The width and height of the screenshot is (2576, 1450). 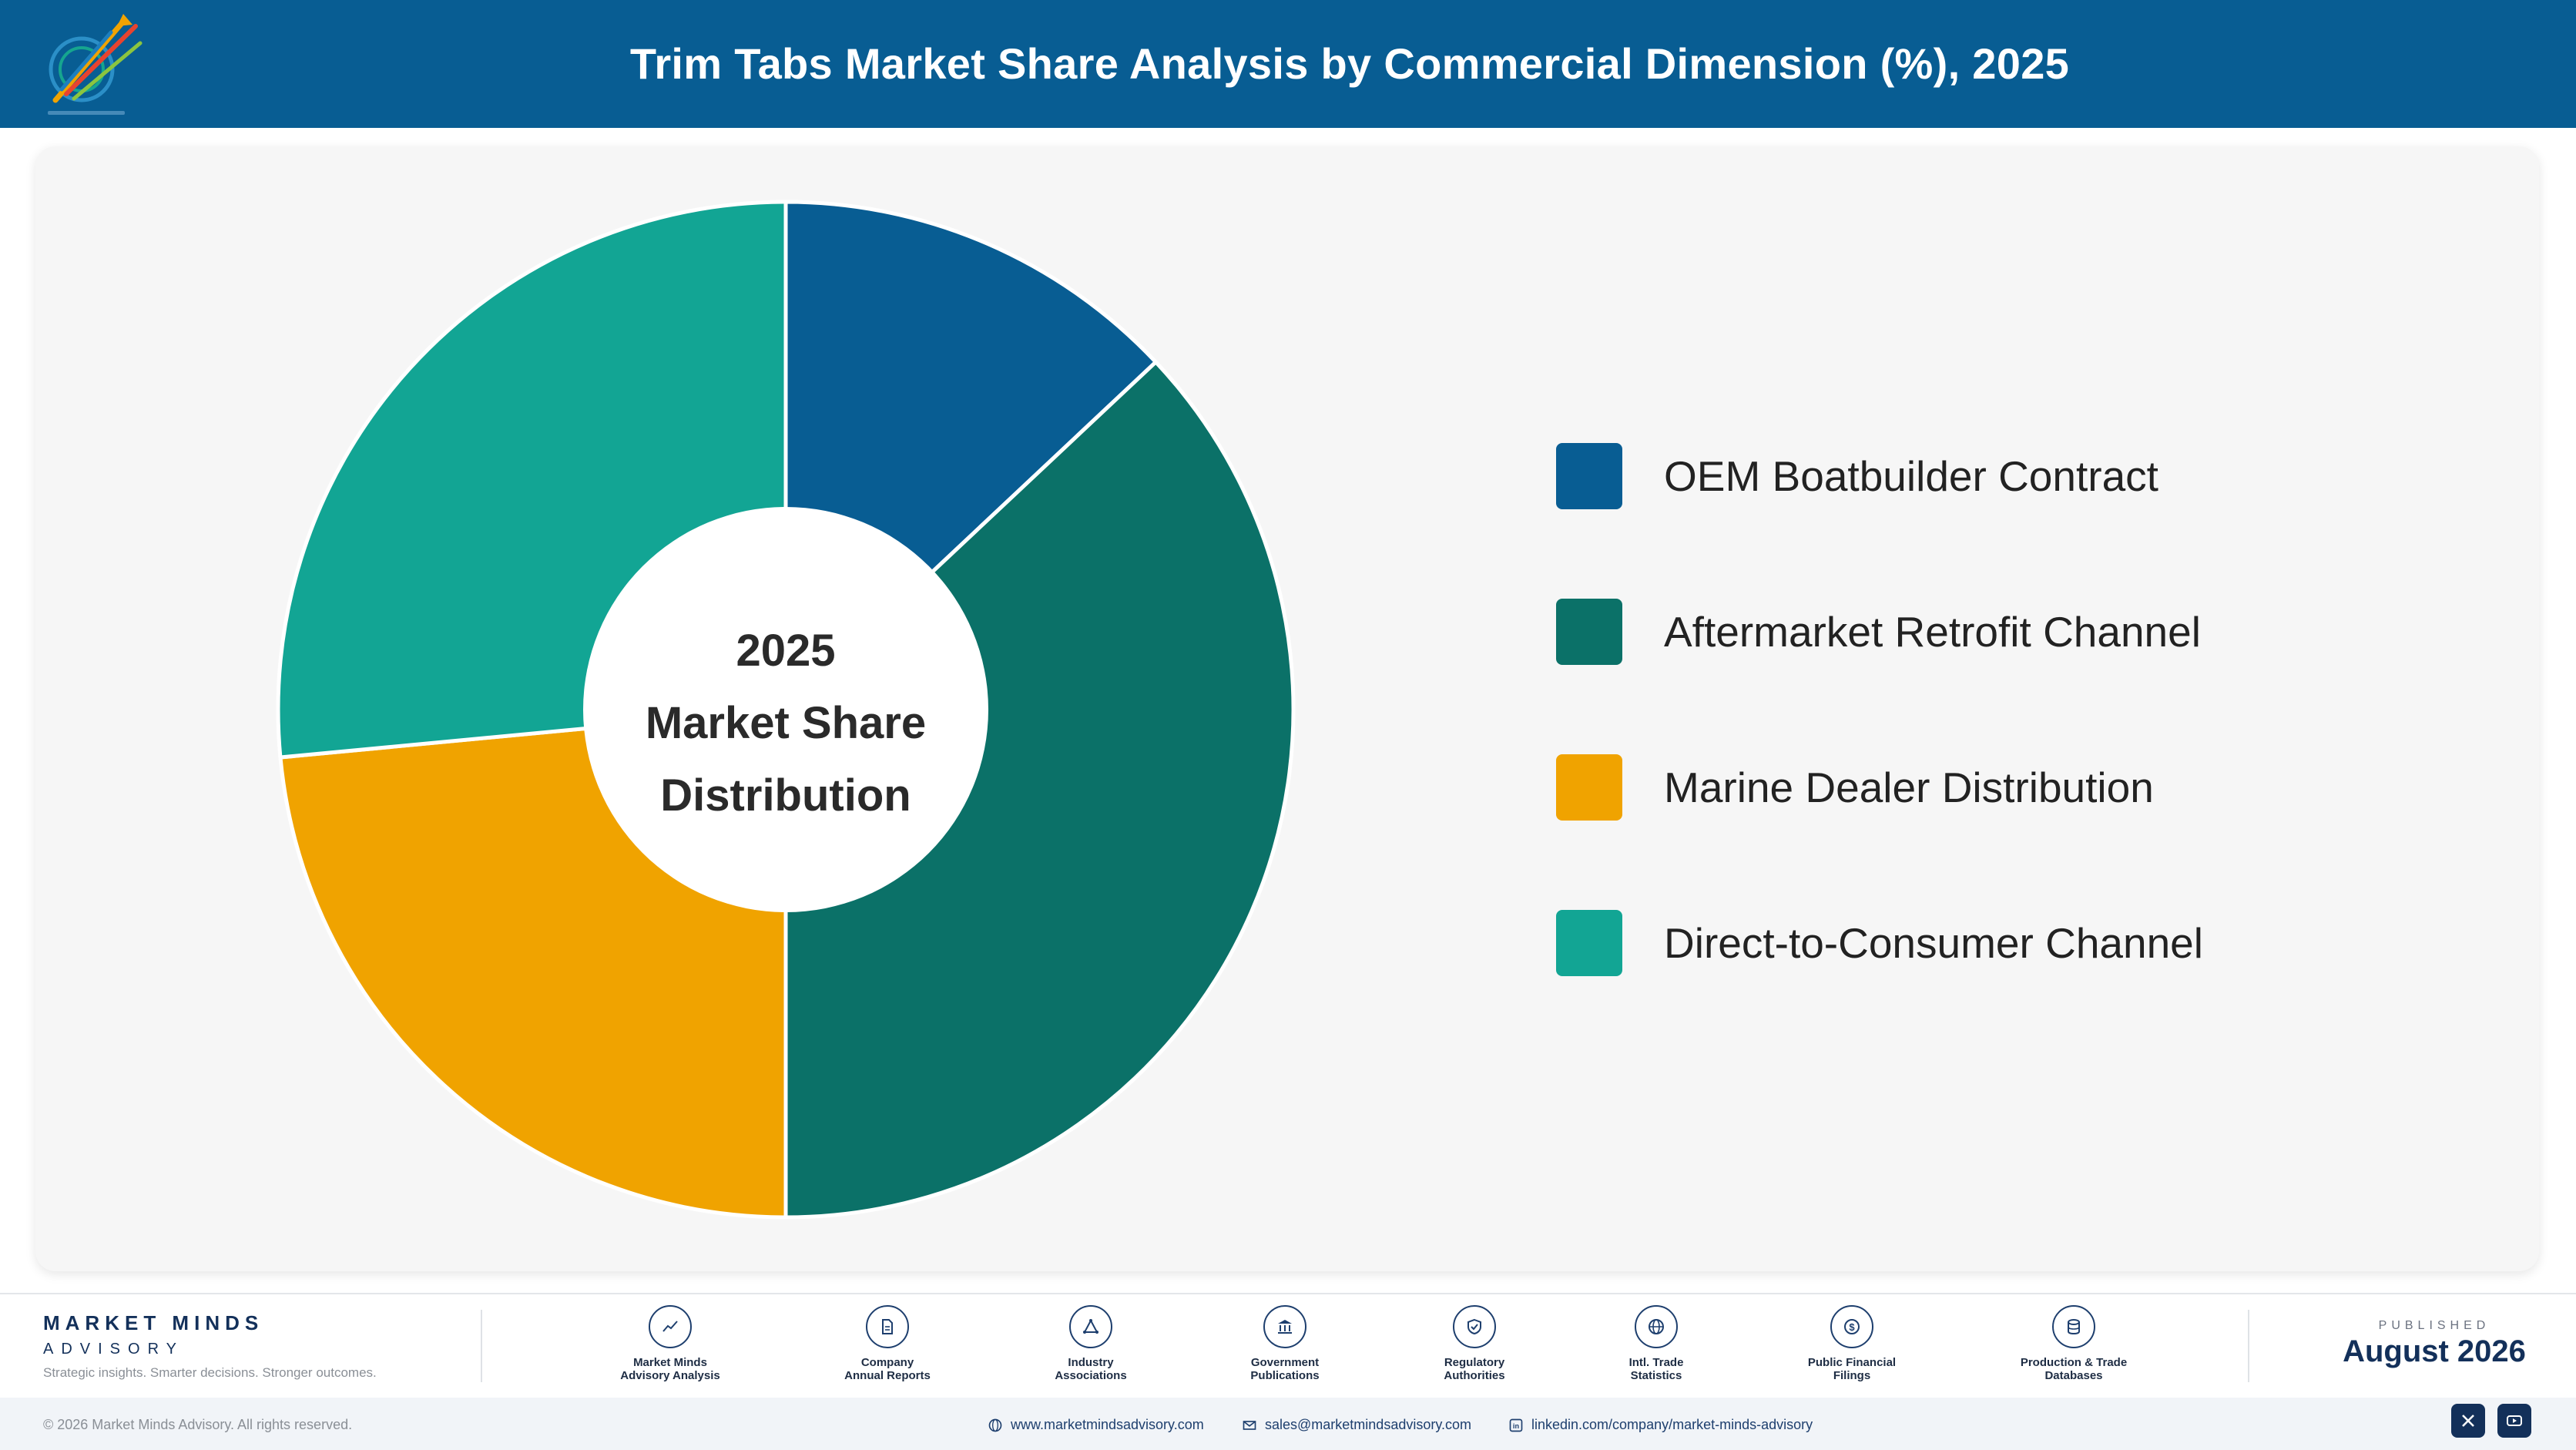 What do you see at coordinates (1356, 1424) in the screenshot?
I see `email-link: sales@marketmindsadvisory.com` at bounding box center [1356, 1424].